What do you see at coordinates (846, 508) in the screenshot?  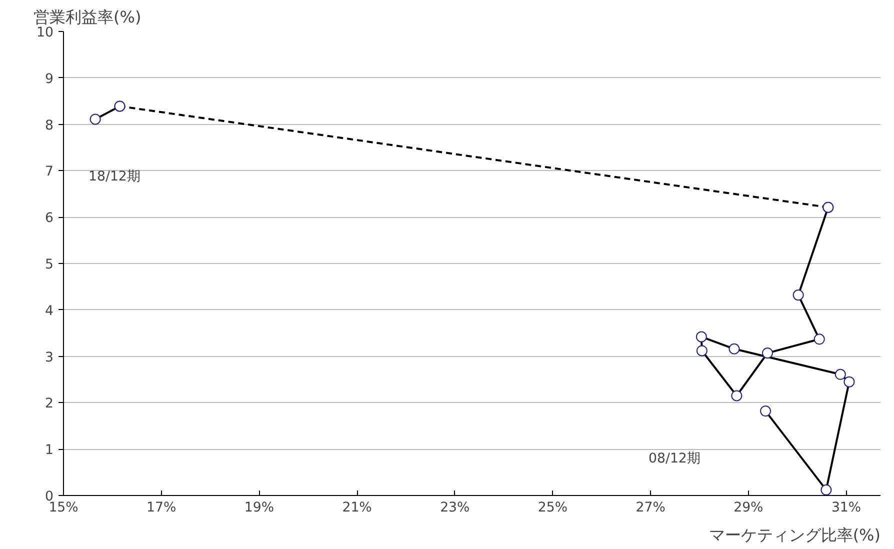 I see `x-tick-label: 31%` at bounding box center [846, 508].